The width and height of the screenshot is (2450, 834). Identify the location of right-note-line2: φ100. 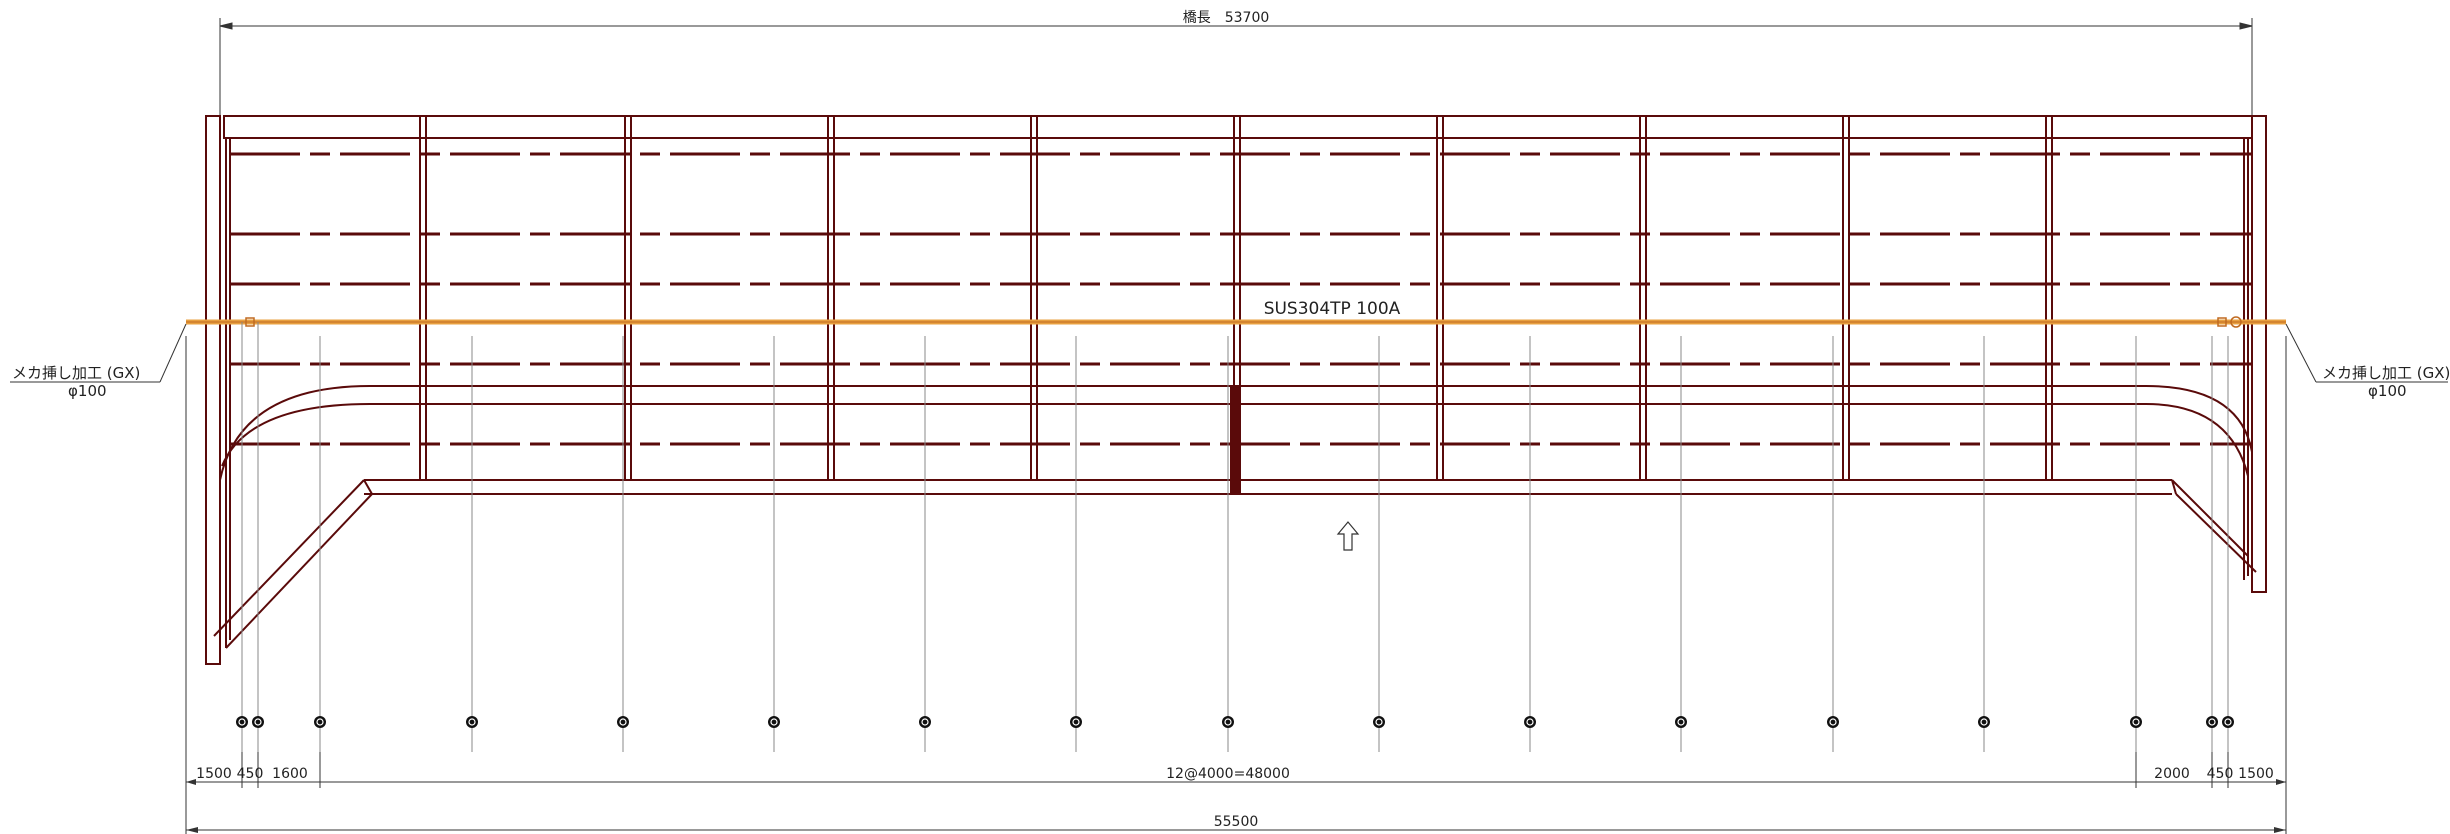
(2387, 391).